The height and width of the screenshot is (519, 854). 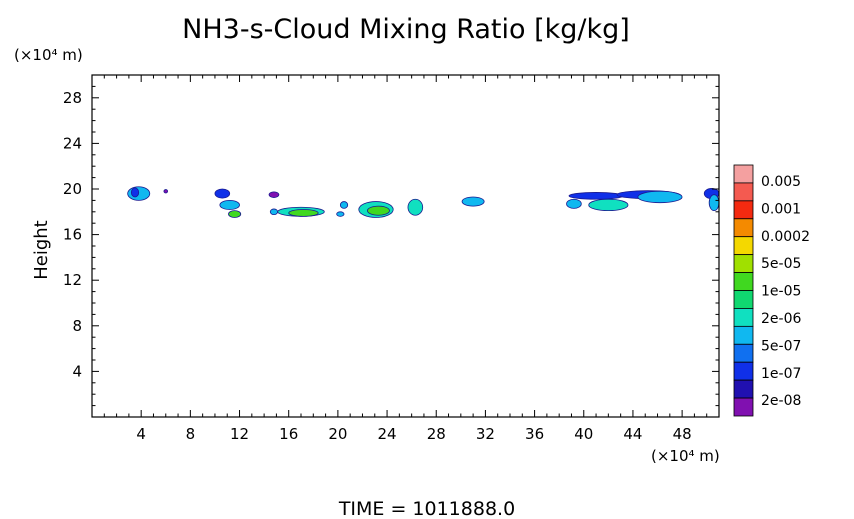 What do you see at coordinates (72, 189) in the screenshot?
I see `y-tick-label: 20` at bounding box center [72, 189].